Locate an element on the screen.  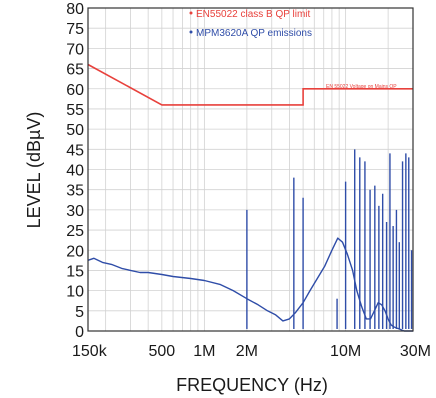
legend-limit-label: EN55022 class B QP limit is located at coordinates (253, 14).